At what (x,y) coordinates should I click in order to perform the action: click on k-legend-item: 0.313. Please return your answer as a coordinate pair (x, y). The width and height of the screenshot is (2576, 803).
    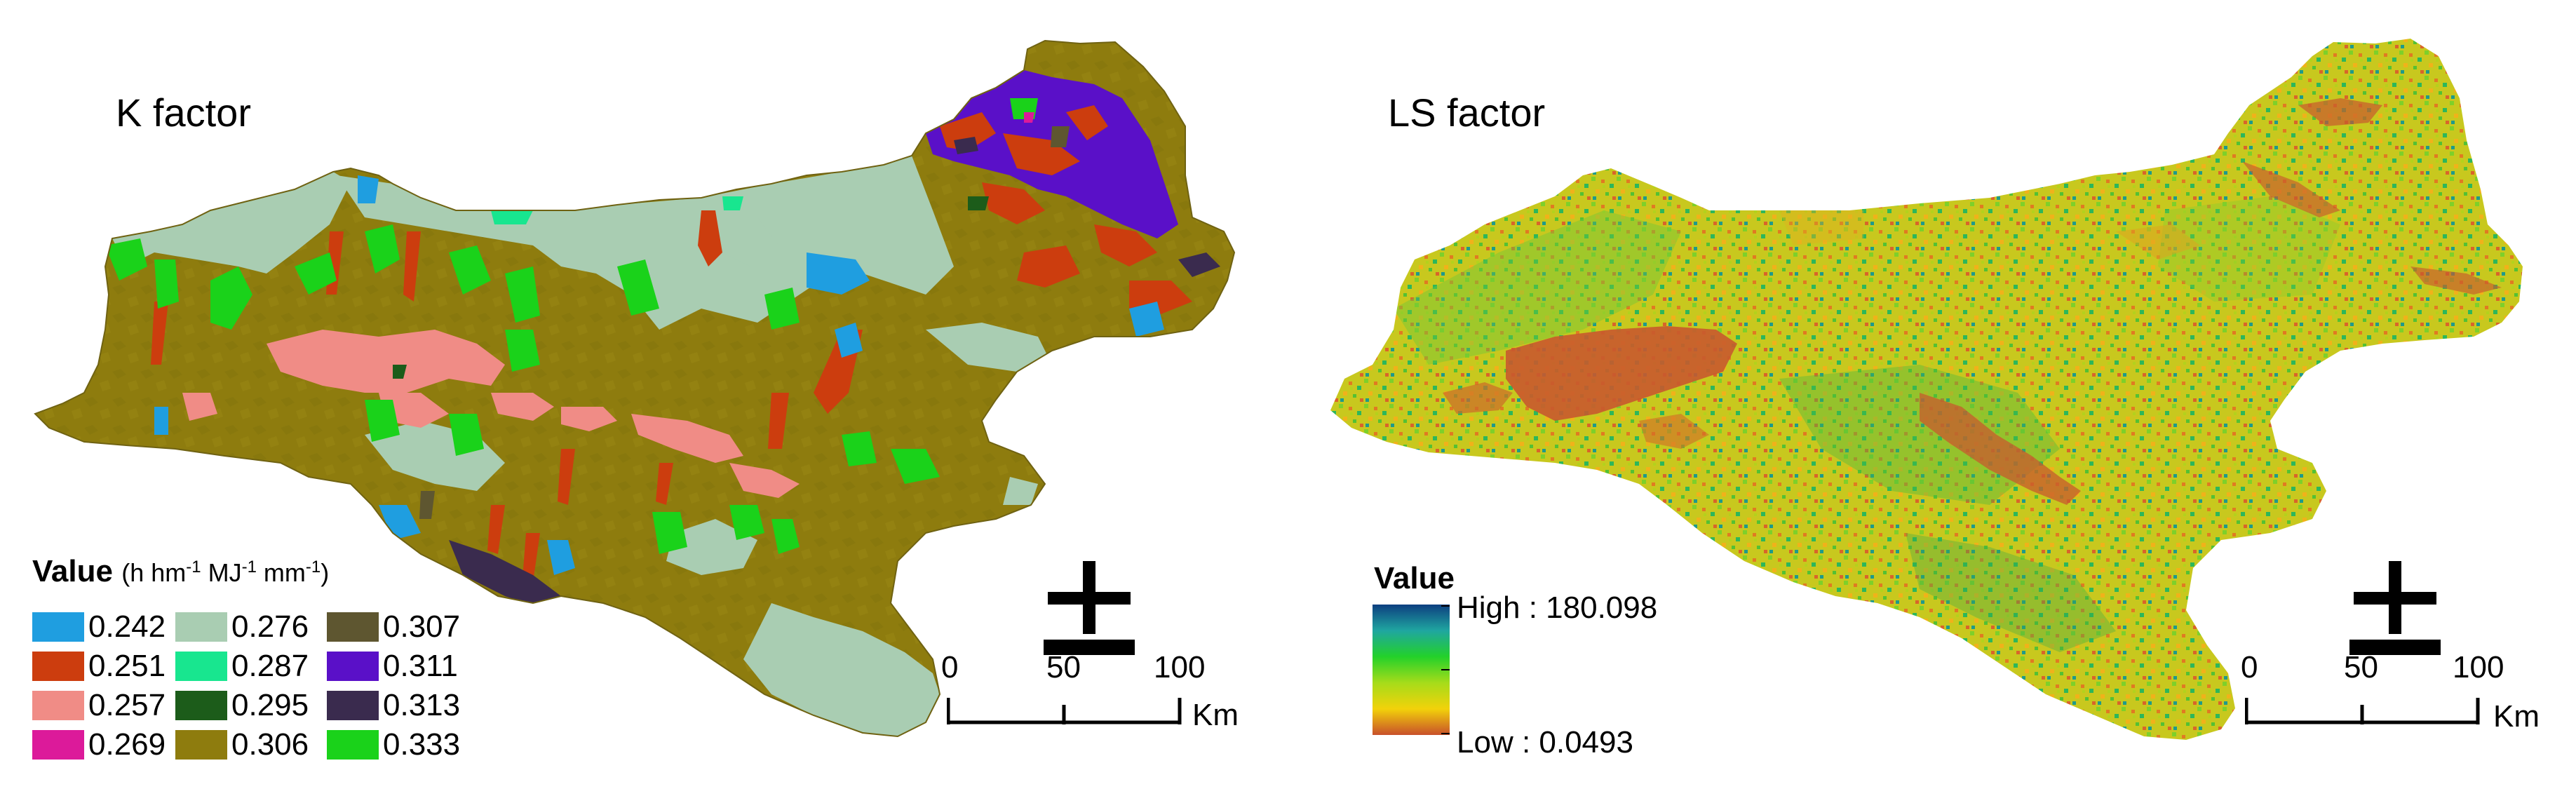
    Looking at the image, I should click on (393, 705).